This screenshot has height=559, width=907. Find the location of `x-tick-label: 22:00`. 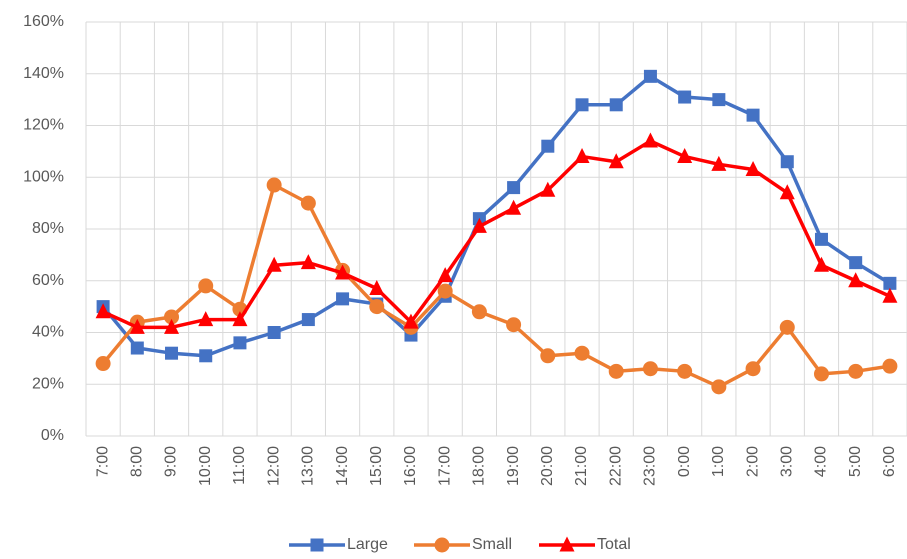

x-tick-label: 22:00 is located at coordinates (615, 466).